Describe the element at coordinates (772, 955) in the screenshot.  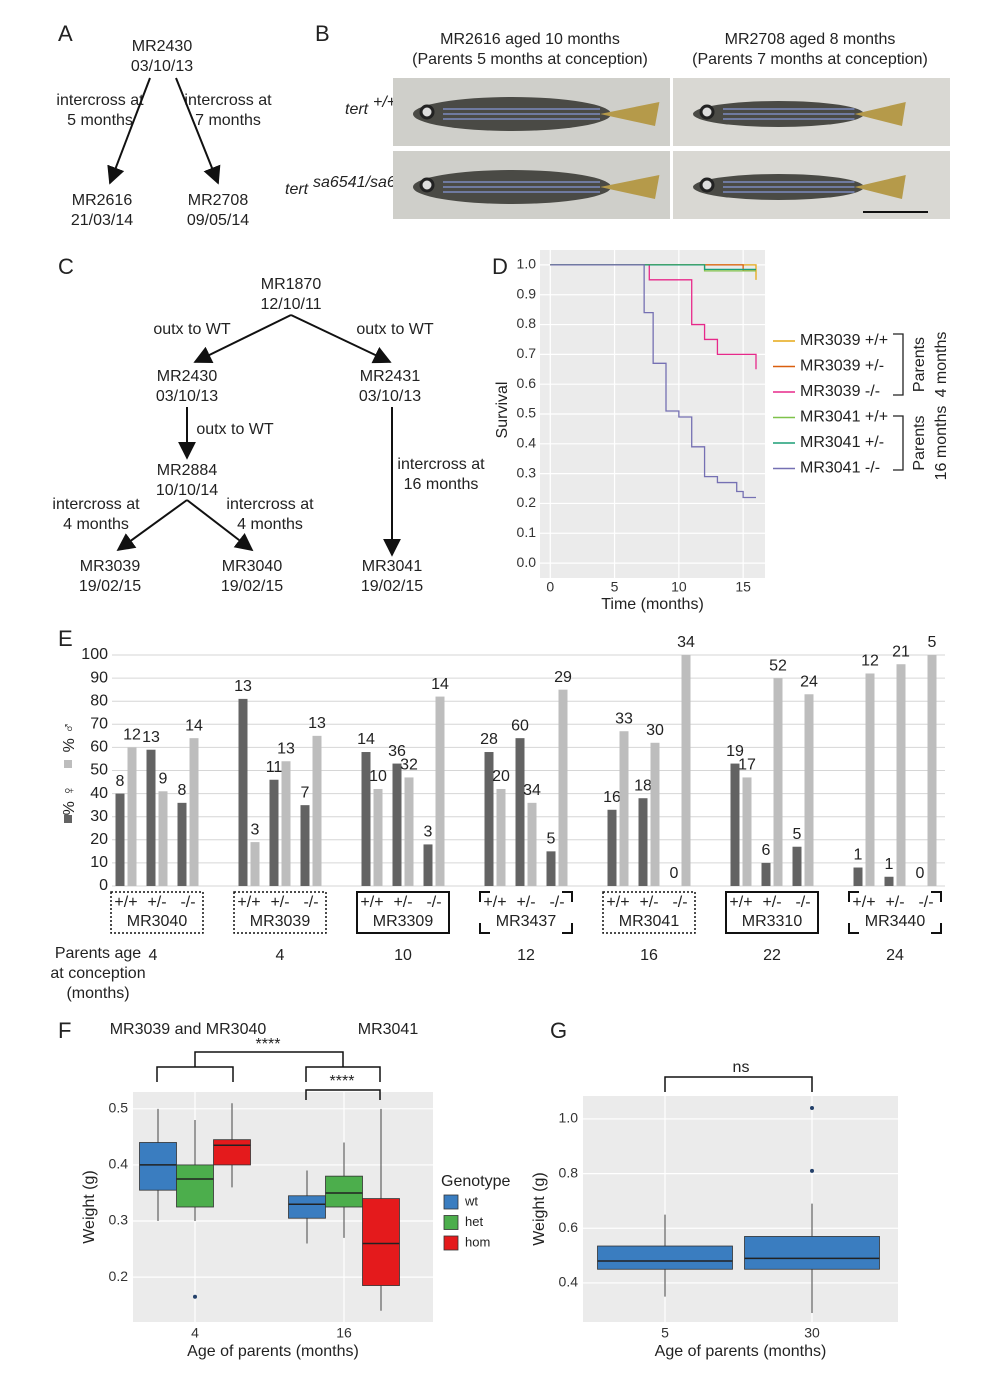
I see `parents-age: 22` at that location.